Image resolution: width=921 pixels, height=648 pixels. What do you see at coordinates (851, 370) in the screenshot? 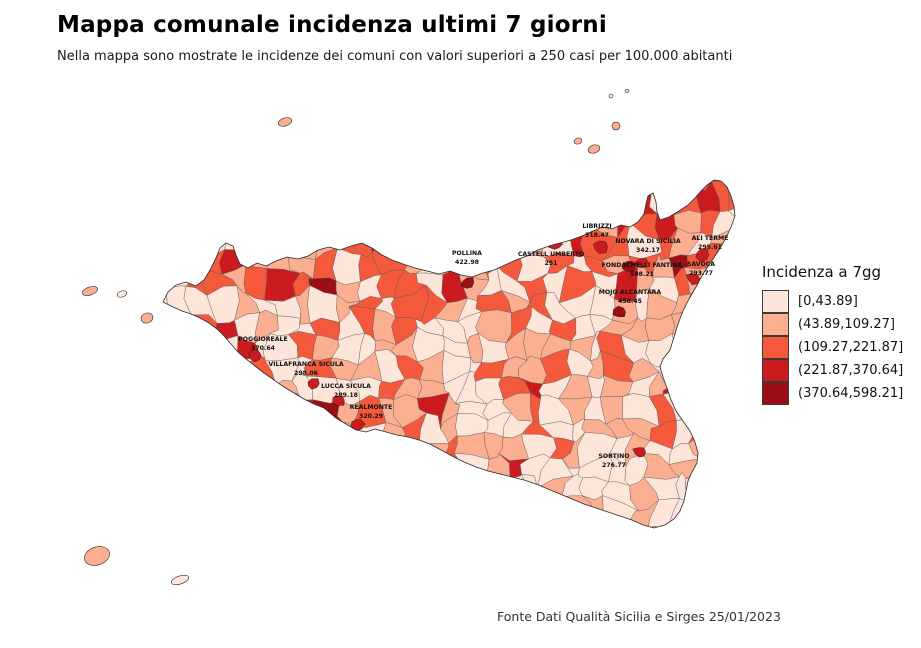
I see `legend-label: (221.87,370.64]` at bounding box center [851, 370].